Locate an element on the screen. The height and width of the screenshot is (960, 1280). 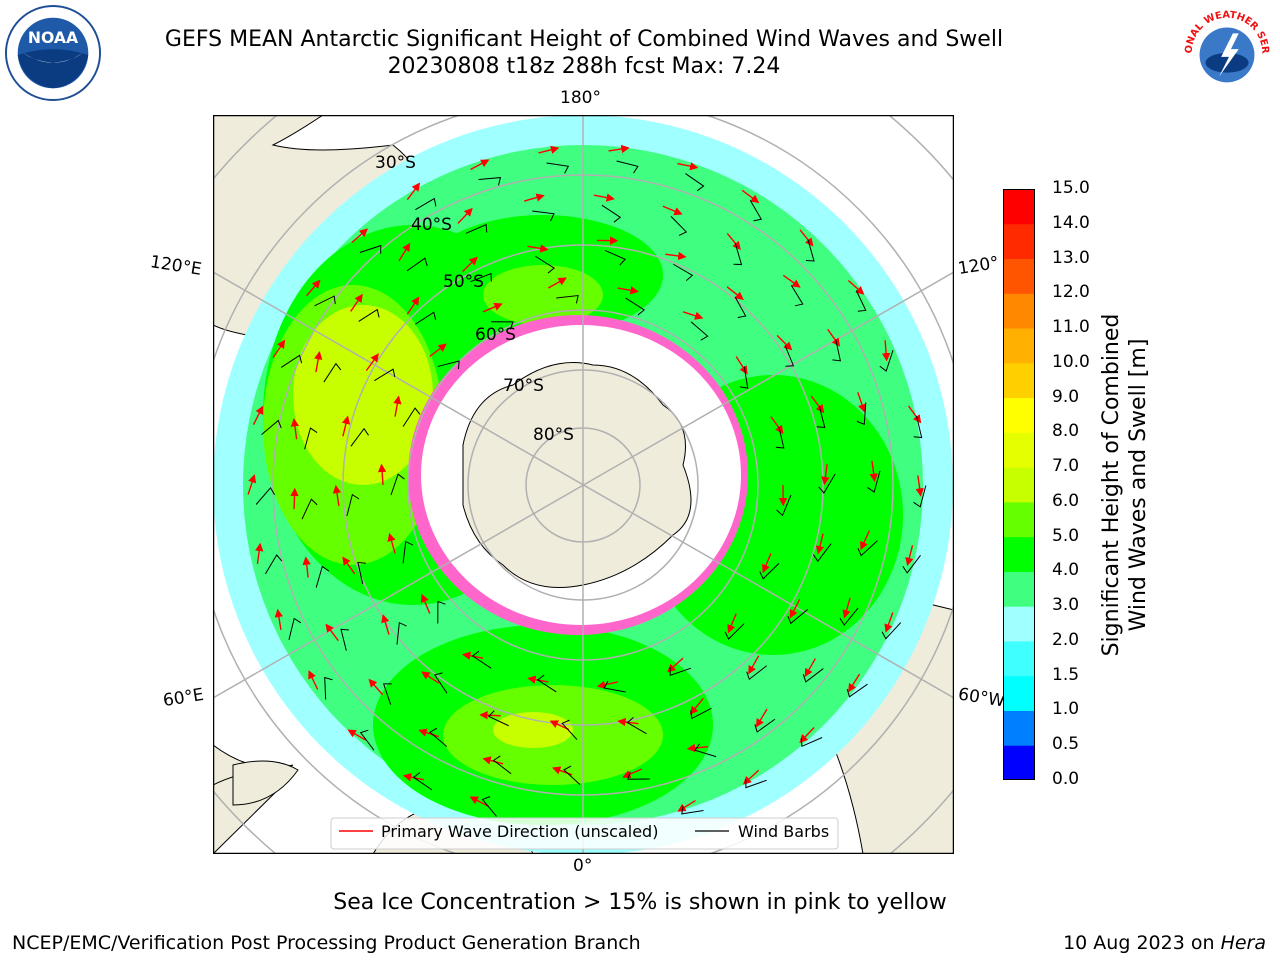
lat-label-70s: 70°S is located at coordinates (523, 386).